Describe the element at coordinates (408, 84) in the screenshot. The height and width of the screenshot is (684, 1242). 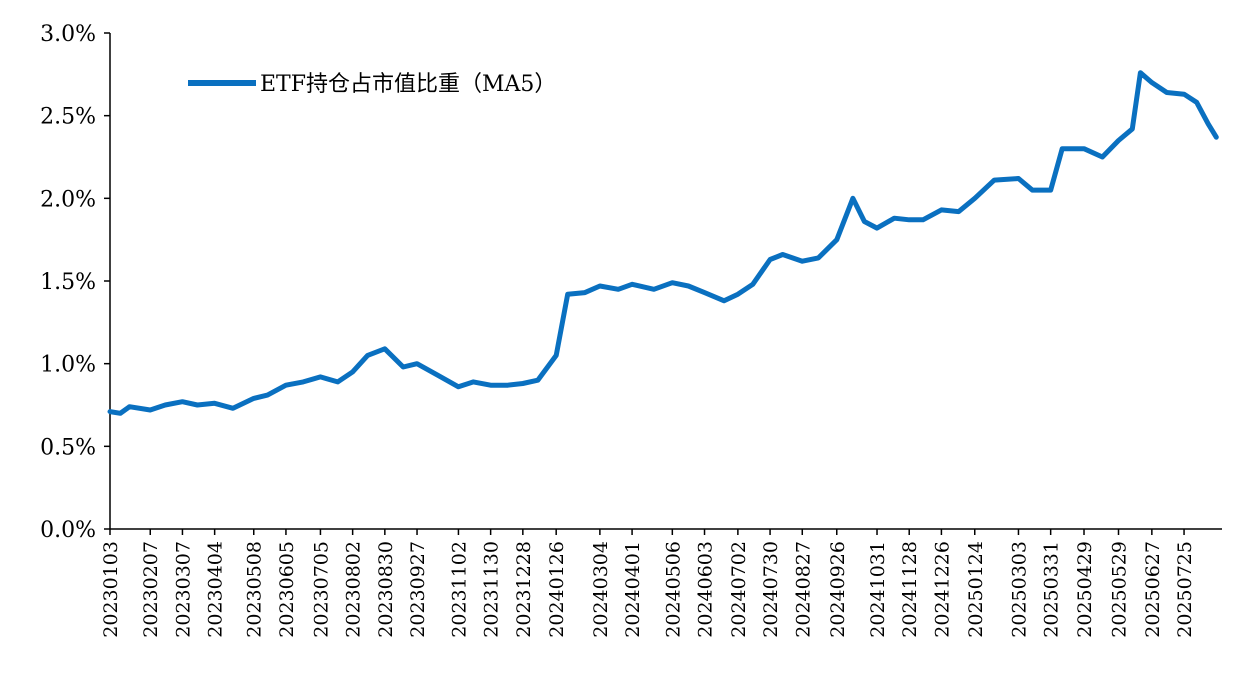
I see `legend-label: ETF持仓占市值比重（MA5）` at that location.